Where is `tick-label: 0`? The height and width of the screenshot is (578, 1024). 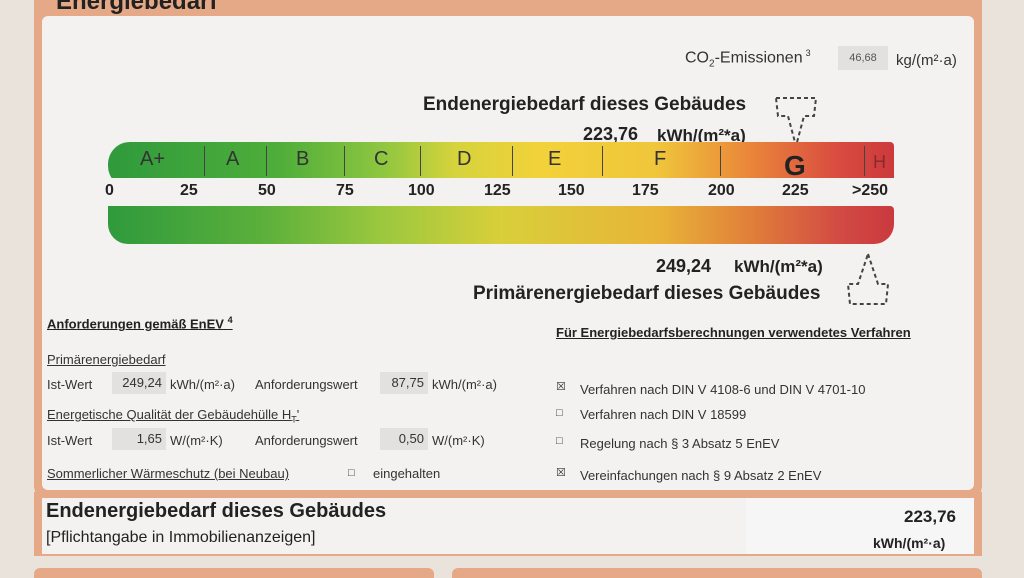 tick-label: 0 is located at coordinates (109, 190).